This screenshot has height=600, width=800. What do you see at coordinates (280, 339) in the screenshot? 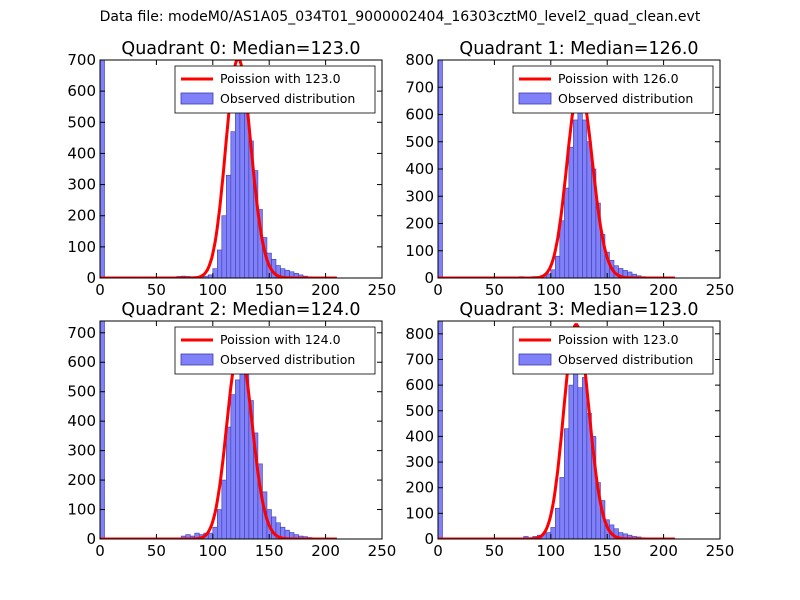
I see `legend-label-poisson: Poission with 124.0` at bounding box center [280, 339].